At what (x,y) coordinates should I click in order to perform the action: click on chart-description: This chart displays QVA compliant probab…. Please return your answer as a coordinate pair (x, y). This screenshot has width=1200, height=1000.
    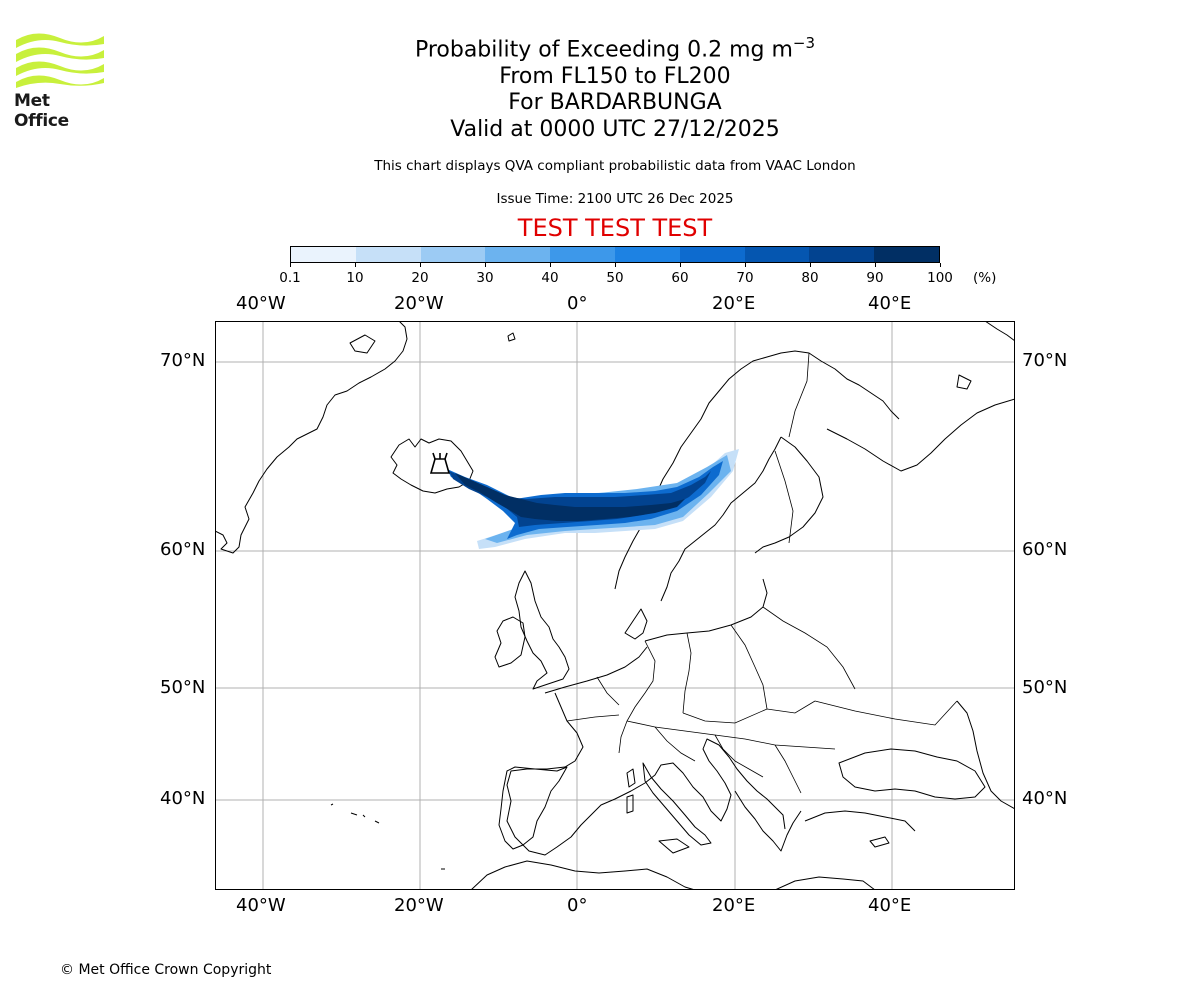
    Looking at the image, I should click on (615, 166).